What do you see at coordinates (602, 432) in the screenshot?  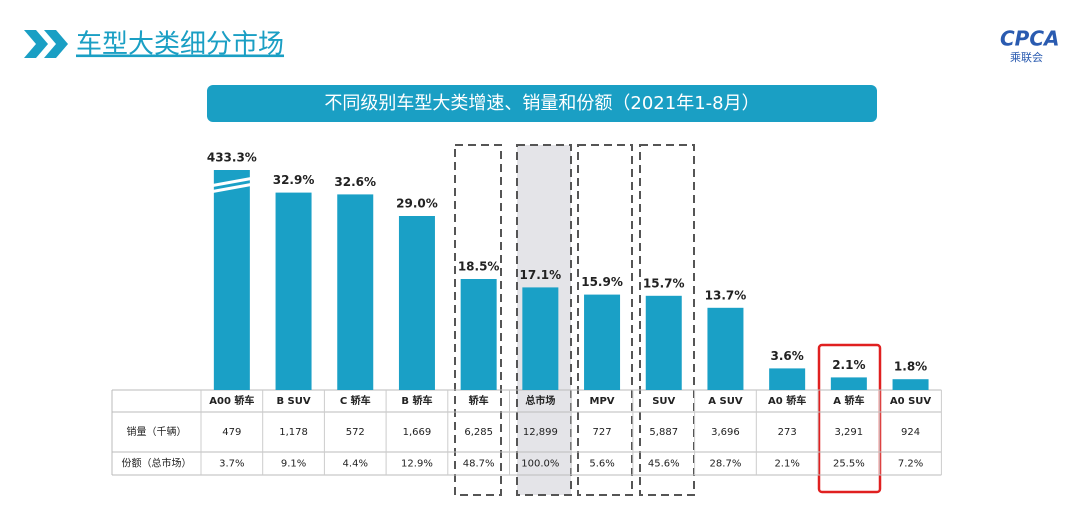 I see `table-cell: 727` at bounding box center [602, 432].